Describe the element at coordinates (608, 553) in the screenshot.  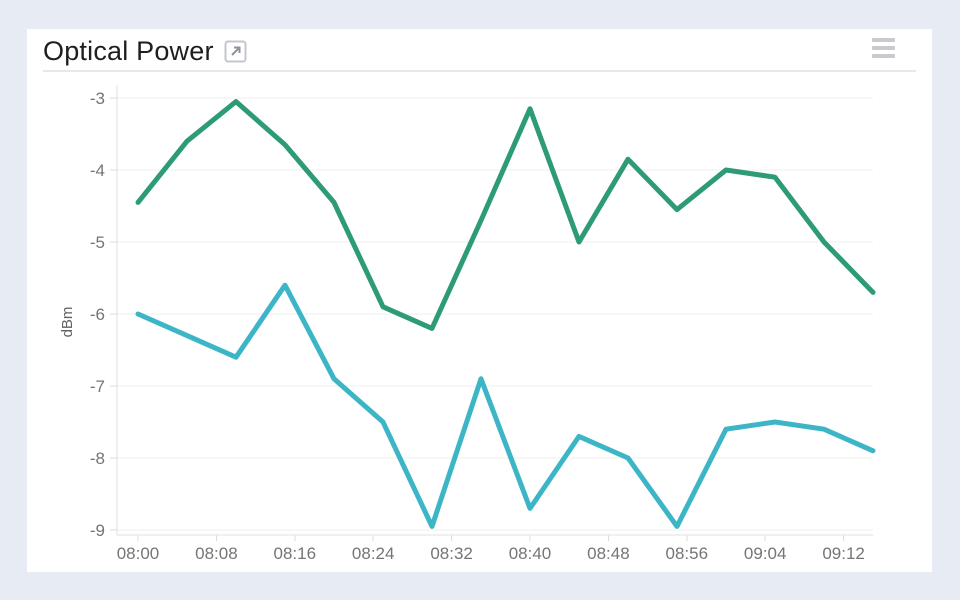
I see `x-tick-label: 08:48` at that location.